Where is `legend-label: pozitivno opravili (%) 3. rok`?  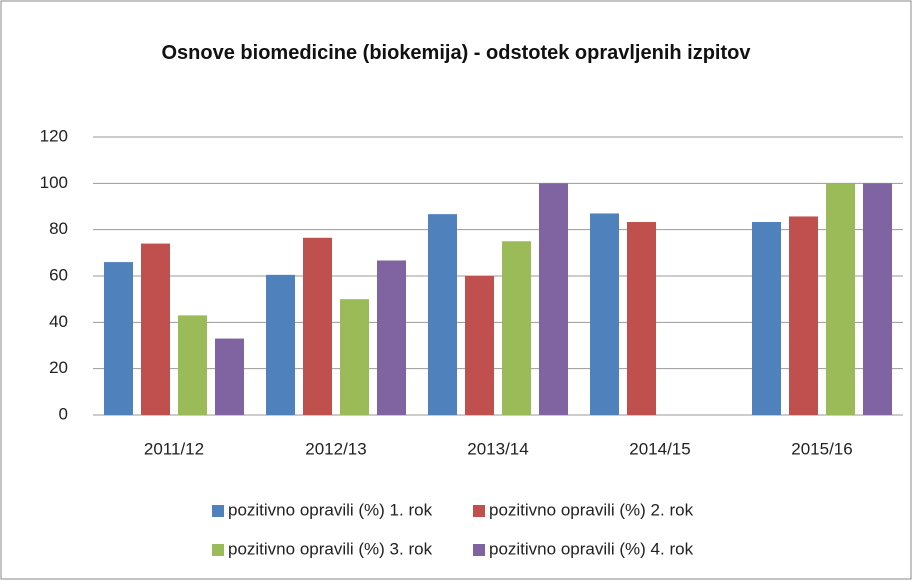
legend-label: pozitivno opravili (%) 3. rok is located at coordinates (330, 548).